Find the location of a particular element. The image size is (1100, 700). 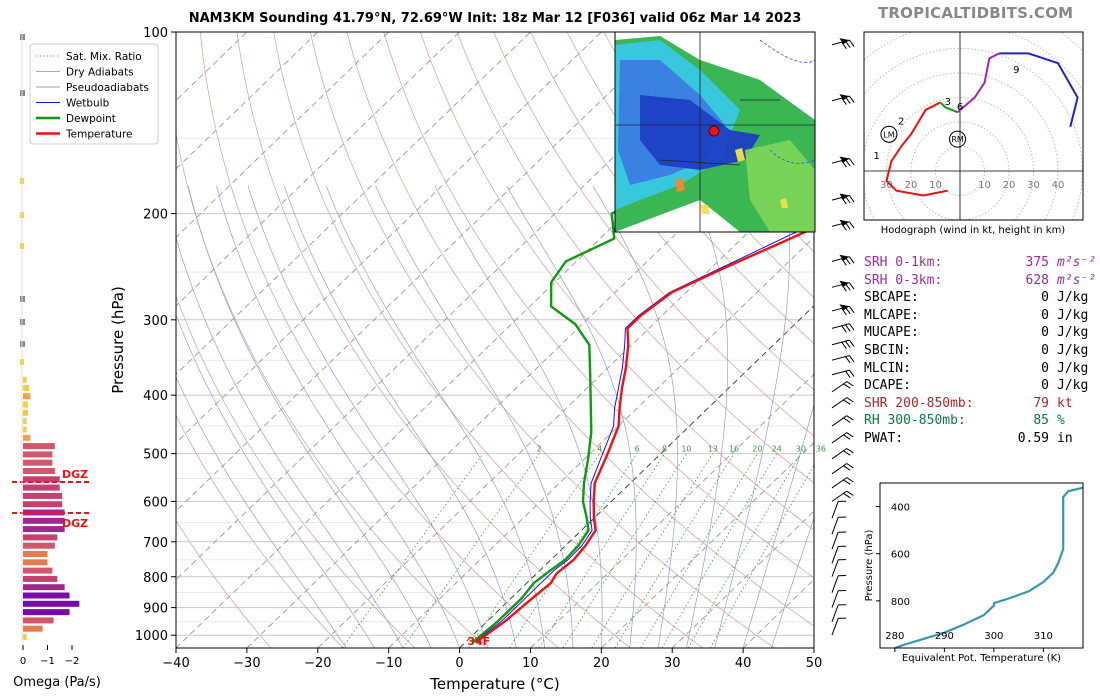

stat-value: 0.59 is located at coordinates (1033, 438).